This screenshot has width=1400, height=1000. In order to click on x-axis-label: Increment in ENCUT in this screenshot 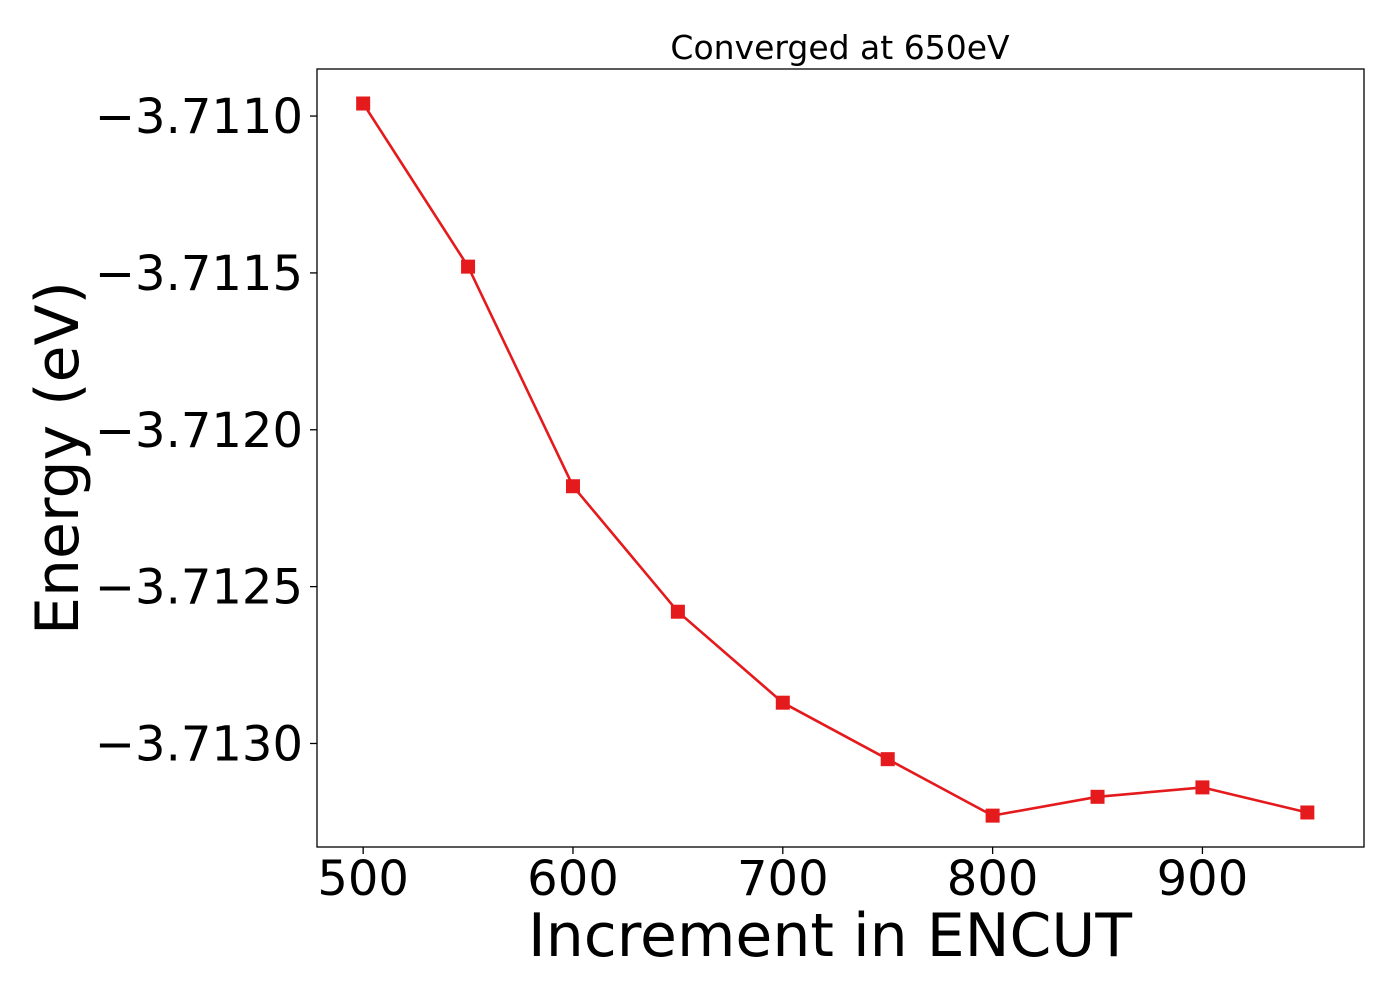, I will do `click(830, 936)`.